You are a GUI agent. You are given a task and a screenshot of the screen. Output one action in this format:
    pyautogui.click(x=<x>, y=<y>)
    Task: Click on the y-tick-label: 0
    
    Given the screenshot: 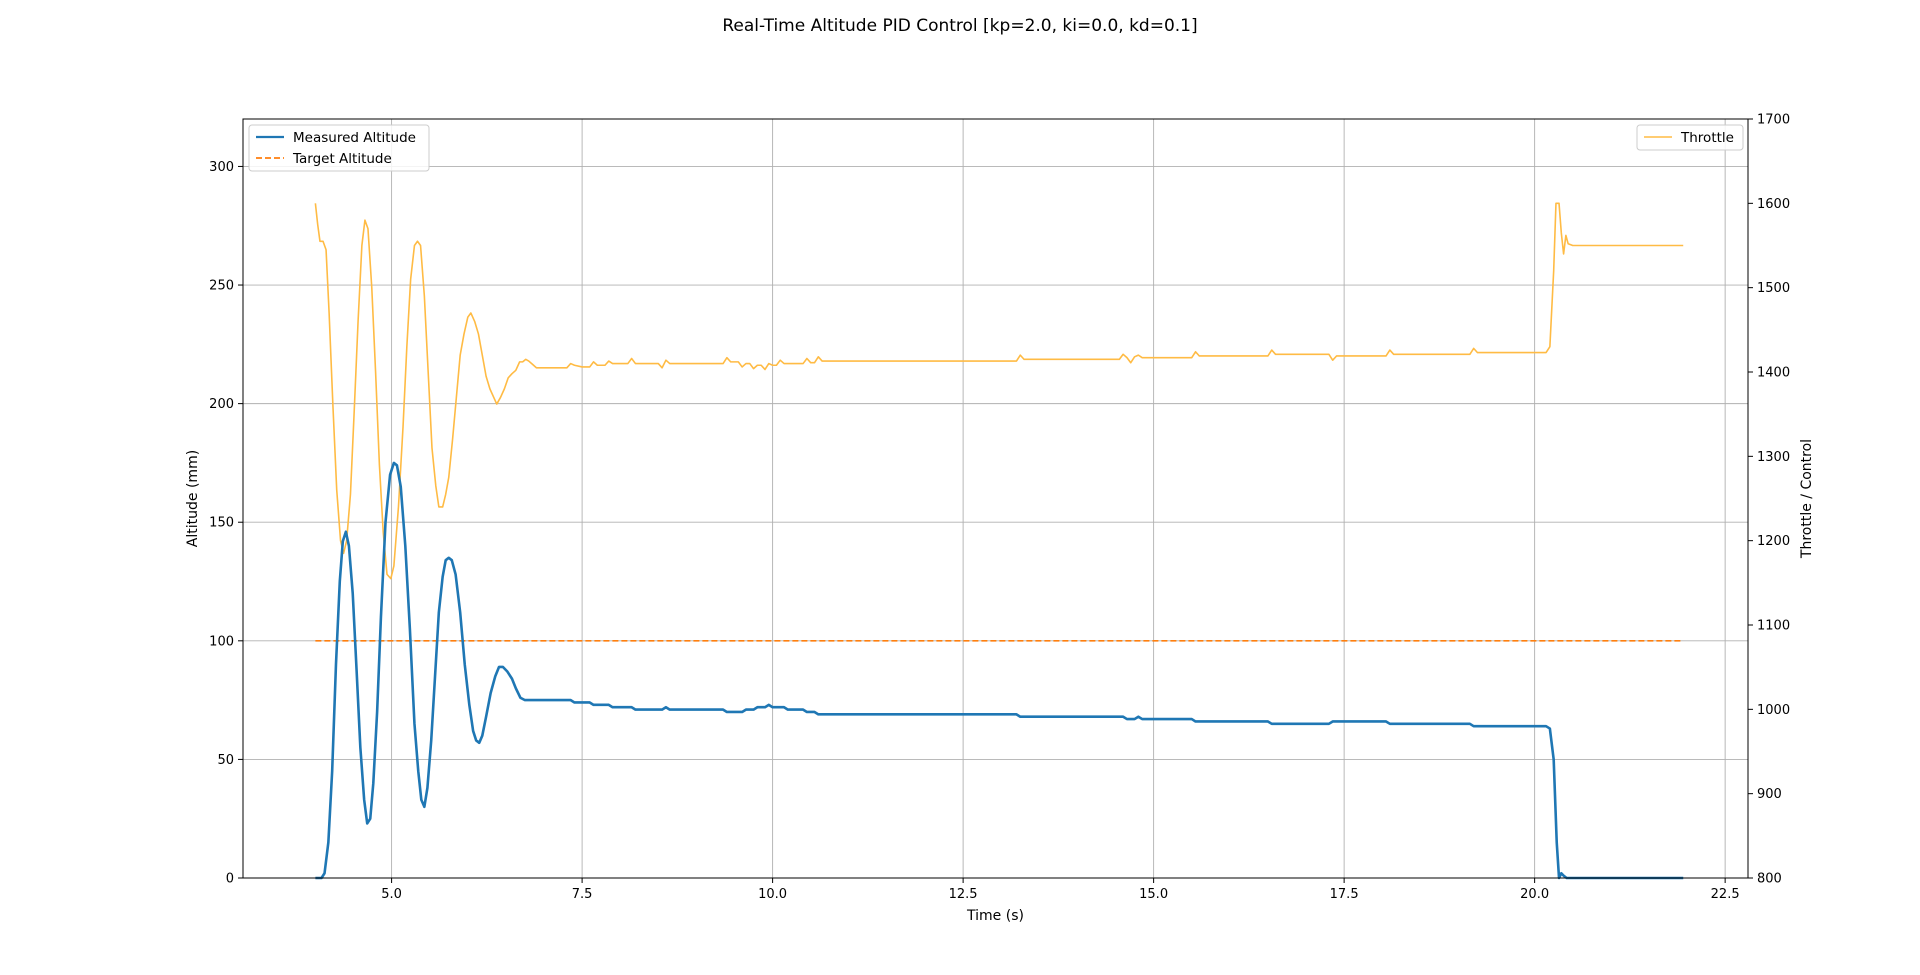 What is the action you would take?
    pyautogui.click(x=230, y=879)
    